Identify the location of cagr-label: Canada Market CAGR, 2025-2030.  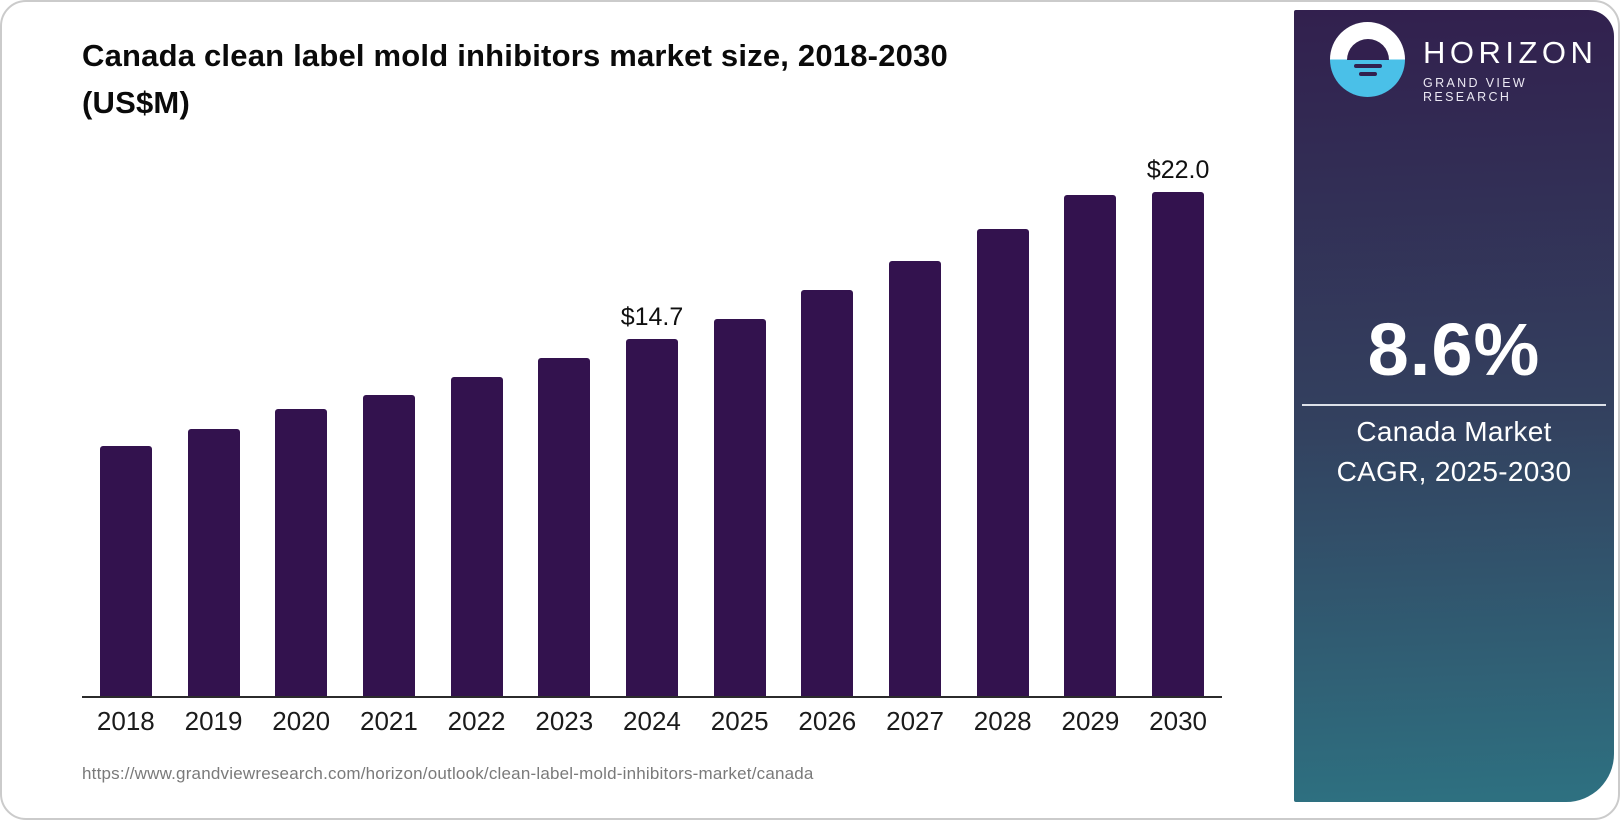
(1454, 452).